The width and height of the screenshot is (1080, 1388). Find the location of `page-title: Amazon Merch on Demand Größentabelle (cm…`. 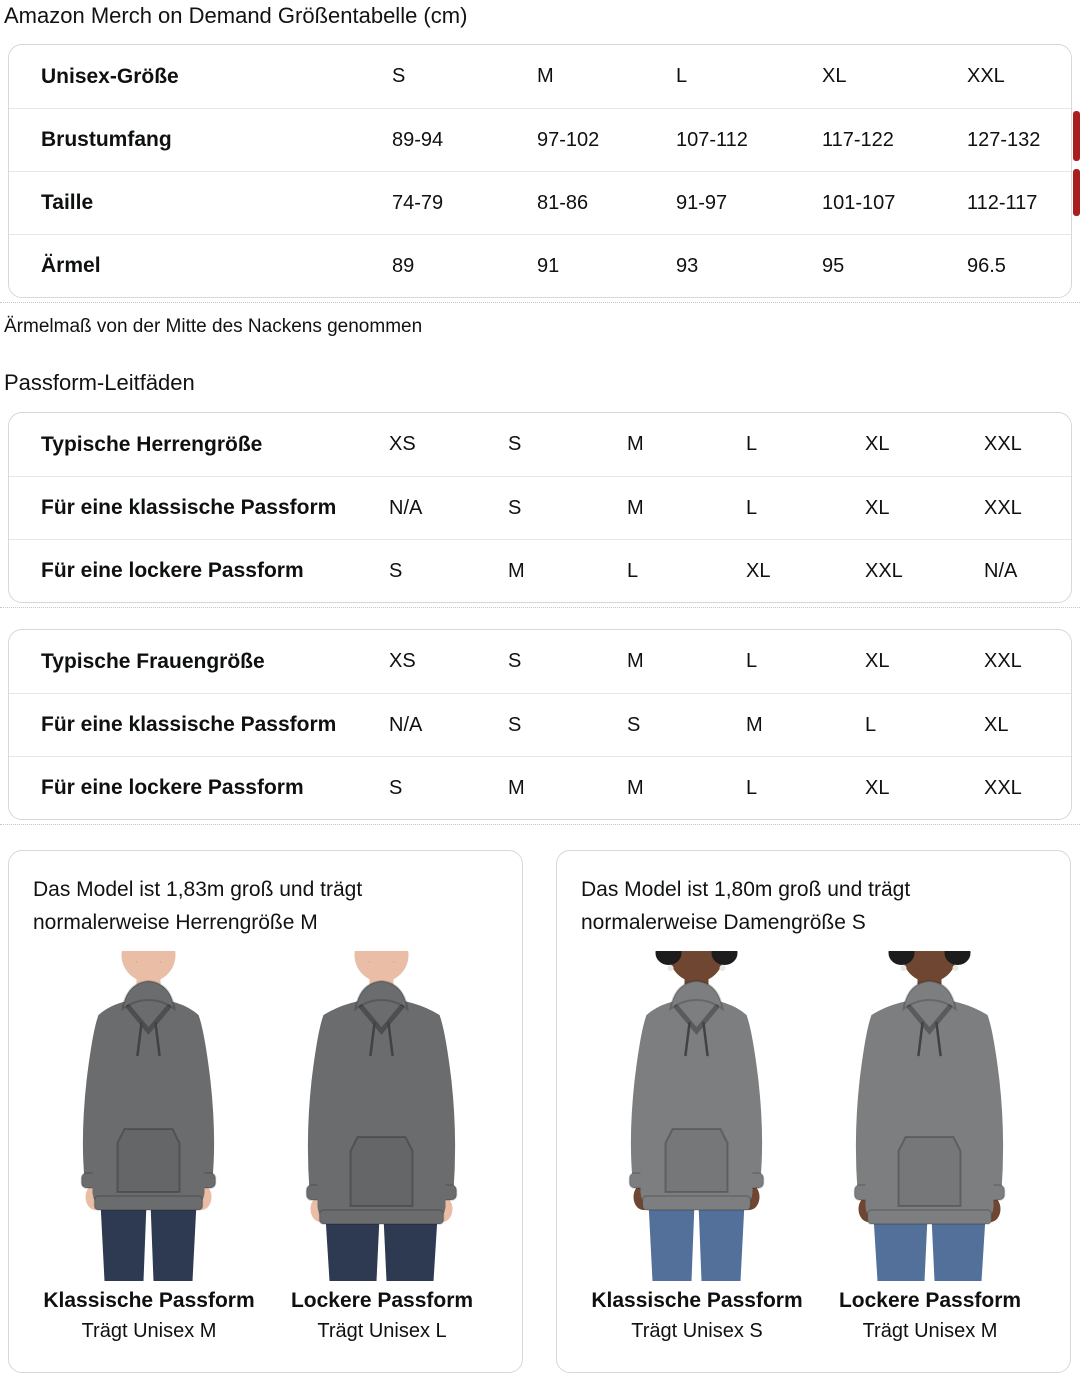

page-title: Amazon Merch on Demand Größentabelle (cm… is located at coordinates (236, 15).